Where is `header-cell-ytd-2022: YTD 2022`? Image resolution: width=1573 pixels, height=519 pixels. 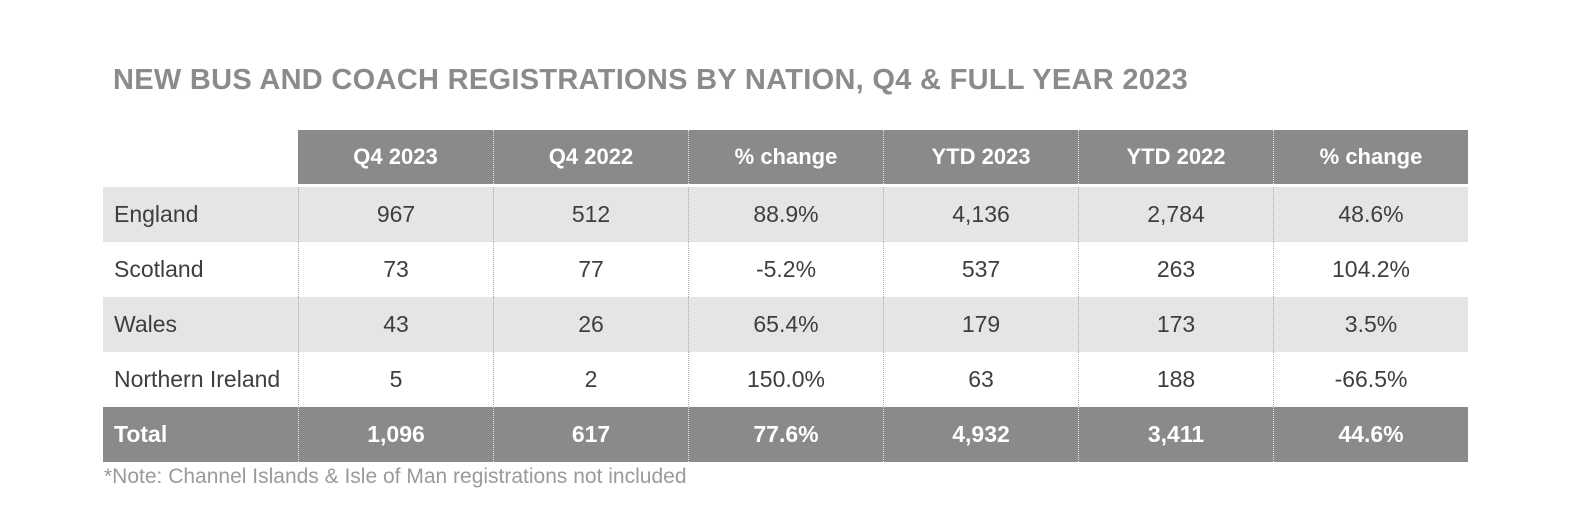
header-cell-ytd-2022: YTD 2022 is located at coordinates (1175, 157).